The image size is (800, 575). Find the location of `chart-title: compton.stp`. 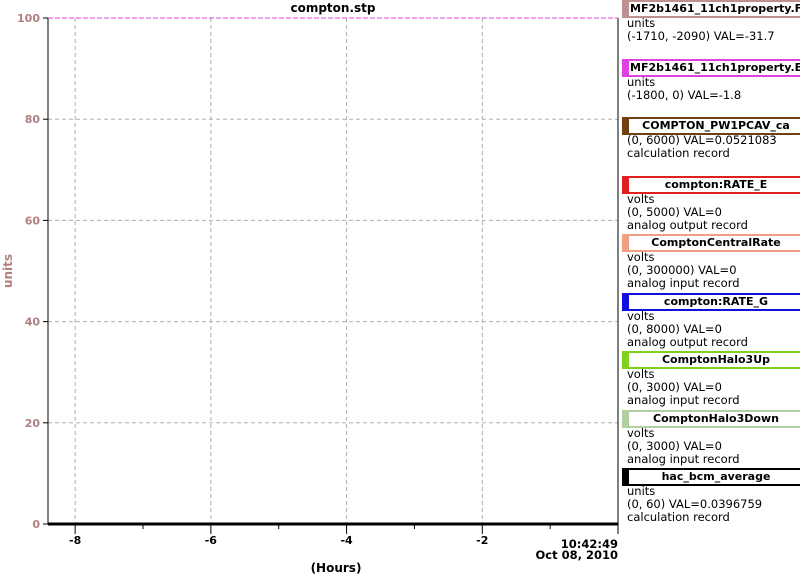

chart-title: compton.stp is located at coordinates (333, 8).